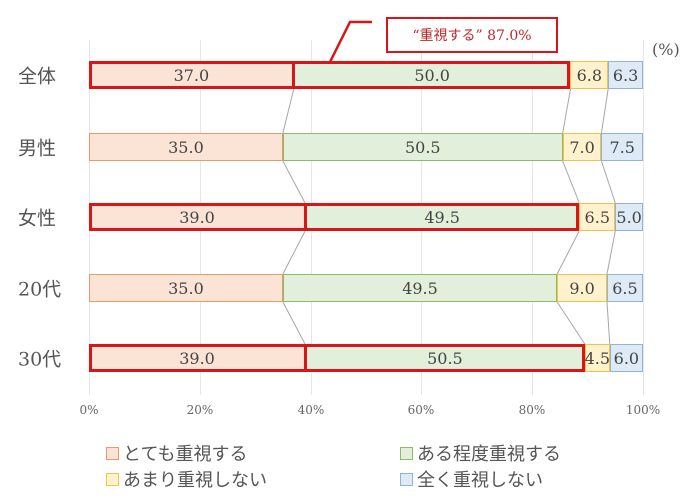 The height and width of the screenshot is (502, 700). What do you see at coordinates (666, 49) in the screenshot?
I see `unit-label: (%)` at bounding box center [666, 49].